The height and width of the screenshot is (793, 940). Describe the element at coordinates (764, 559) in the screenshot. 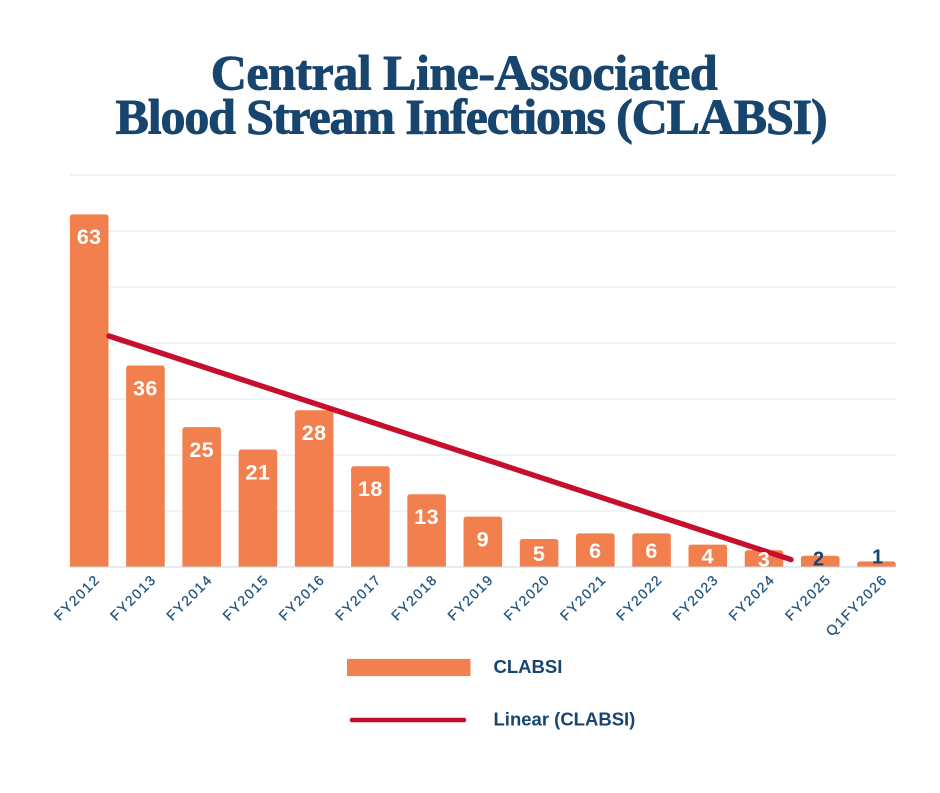

I see `svg-text: 3` at that location.